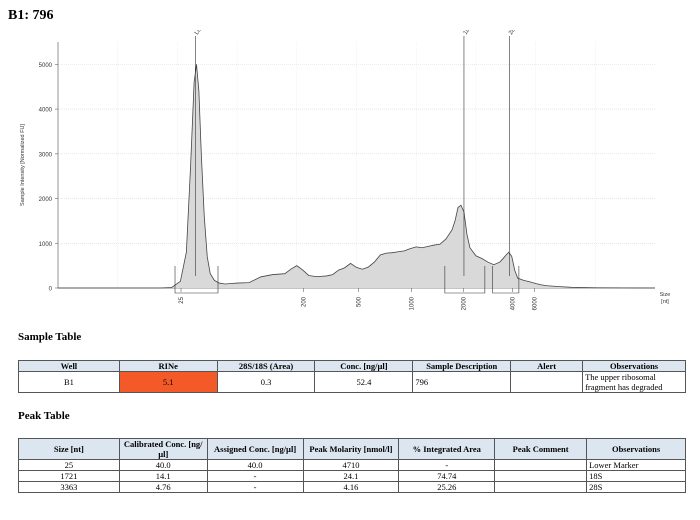 The image size is (700, 520). Describe the element at coordinates (69, 449) in the screenshot. I see `col-header: Size [nt]` at that location.